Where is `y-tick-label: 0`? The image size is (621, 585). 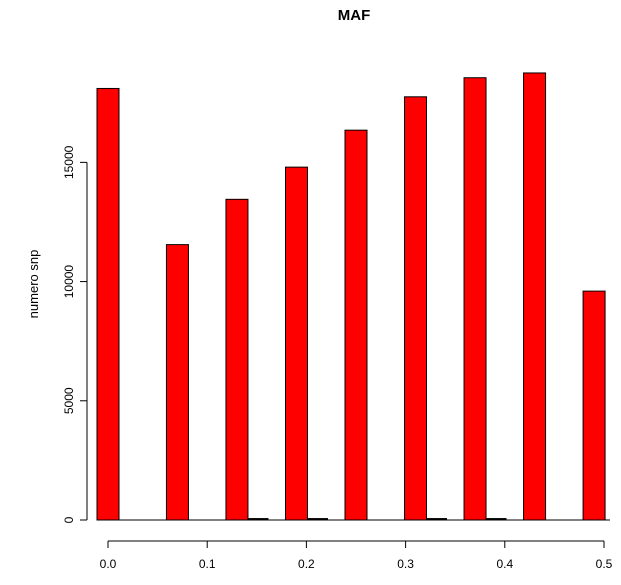 y-tick-label: 0 is located at coordinates (69, 519).